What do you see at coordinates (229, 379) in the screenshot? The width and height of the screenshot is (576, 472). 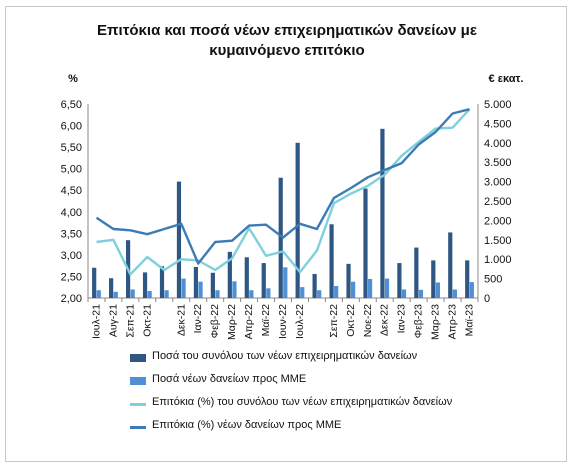 I see `legend-label-sme-amount: Ποσά νέων δανείων προς ΜΜΕ` at bounding box center [229, 379].